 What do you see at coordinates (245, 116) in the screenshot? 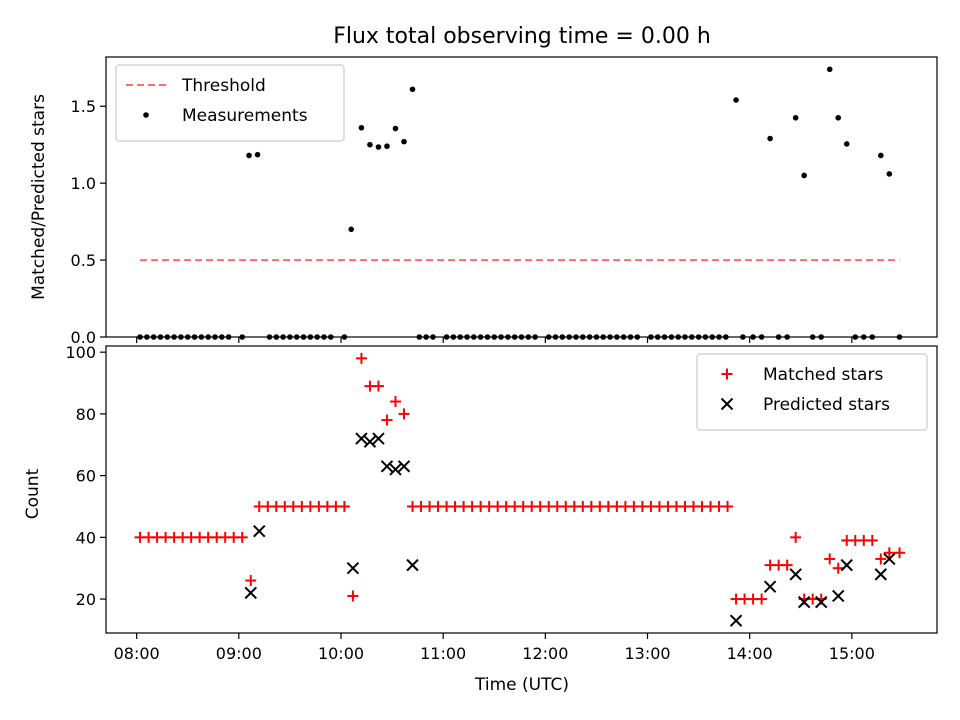
I see `legend-label: Measurements` at bounding box center [245, 116].